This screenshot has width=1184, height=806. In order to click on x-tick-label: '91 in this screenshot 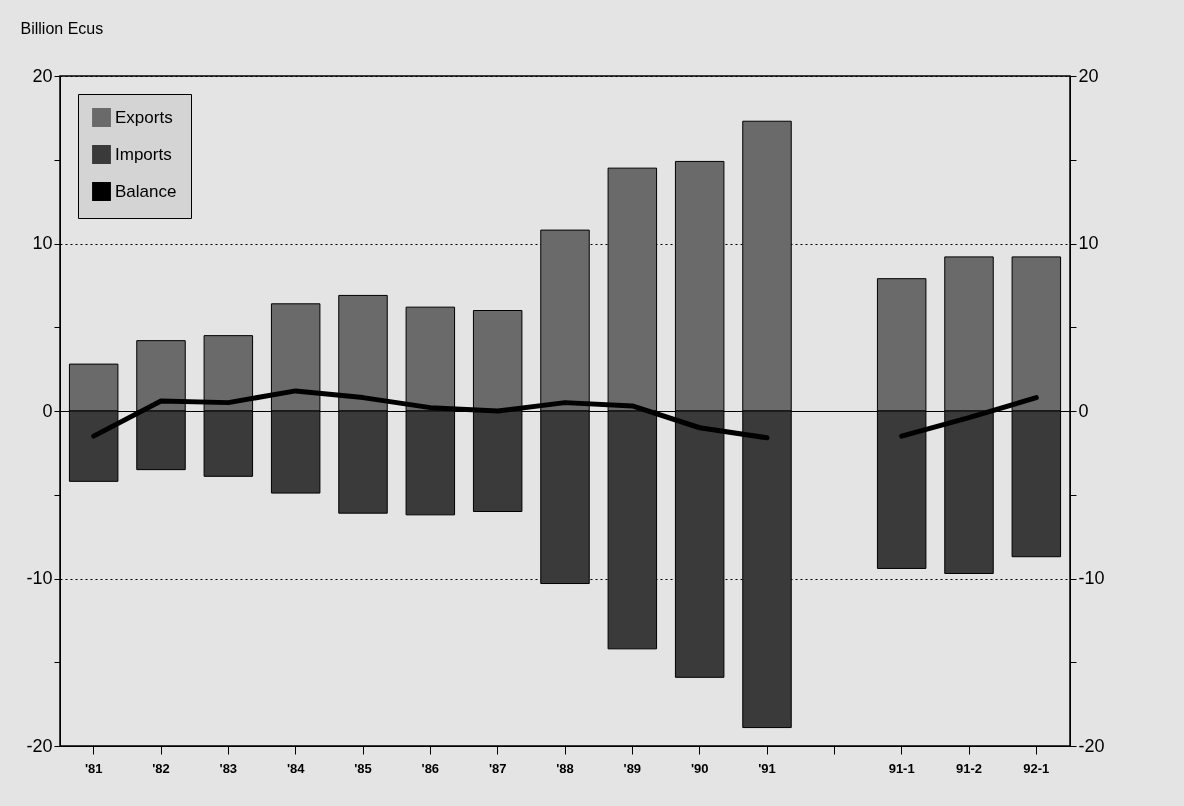, I will do `click(767, 768)`.